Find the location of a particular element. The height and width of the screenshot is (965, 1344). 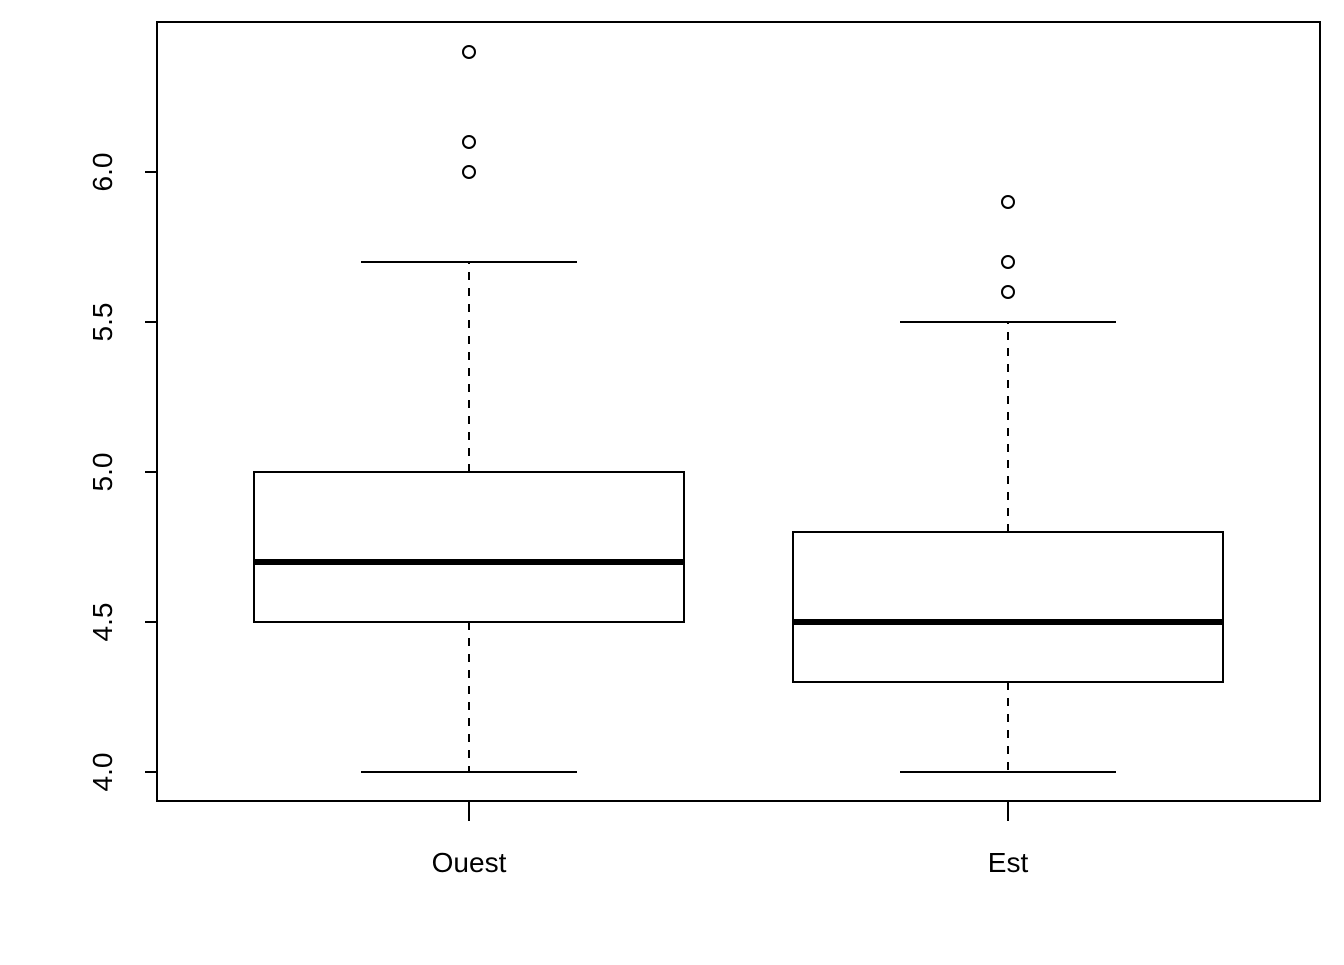

y-tick-label: 4.5 is located at coordinates (102, 622).